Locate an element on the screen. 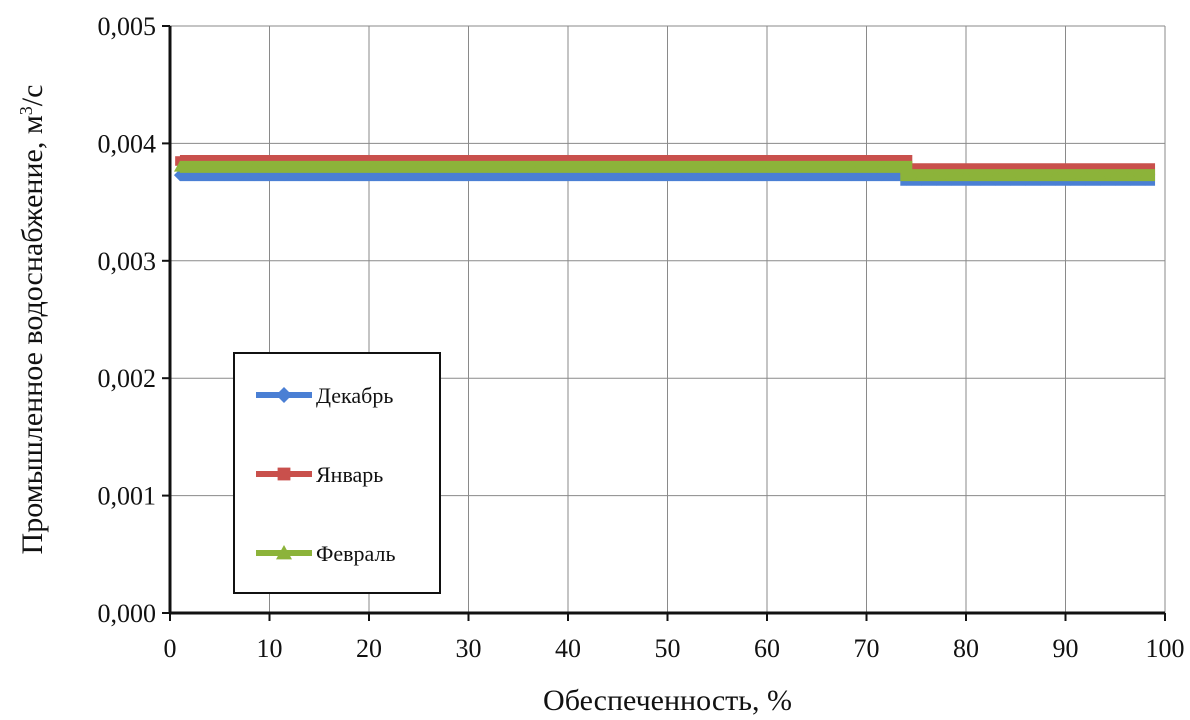  series-triangle is located at coordinates (664, 171).